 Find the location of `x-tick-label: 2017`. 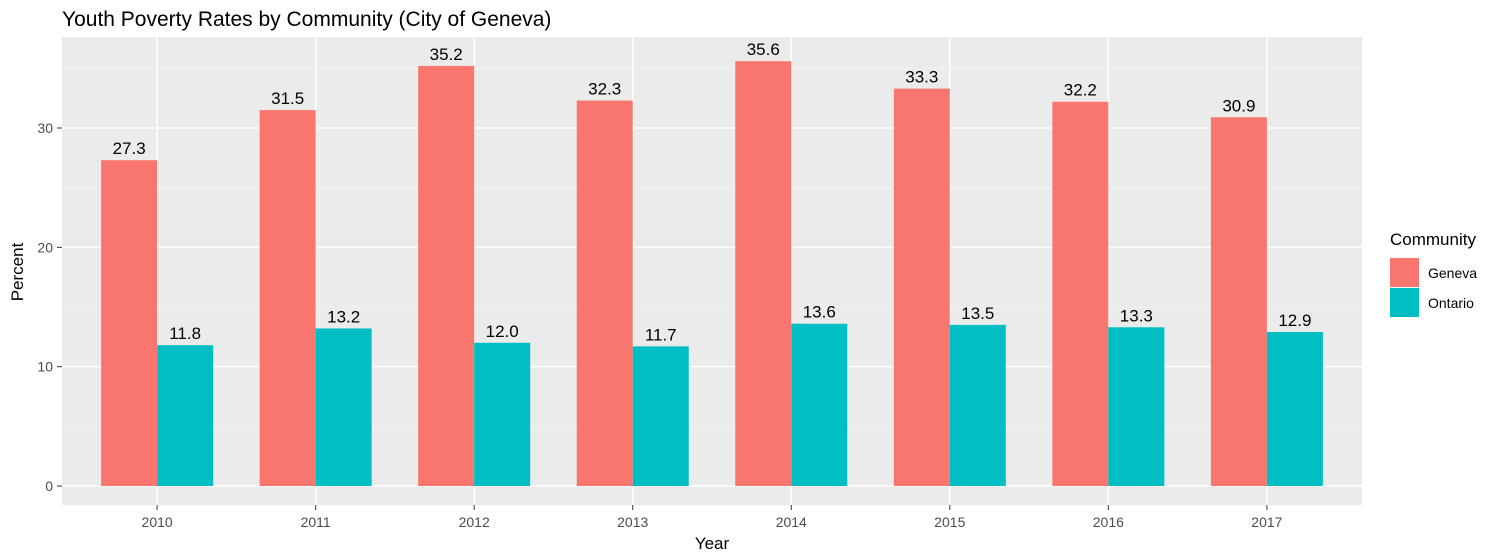

x-tick-label: 2017 is located at coordinates (1266, 522).